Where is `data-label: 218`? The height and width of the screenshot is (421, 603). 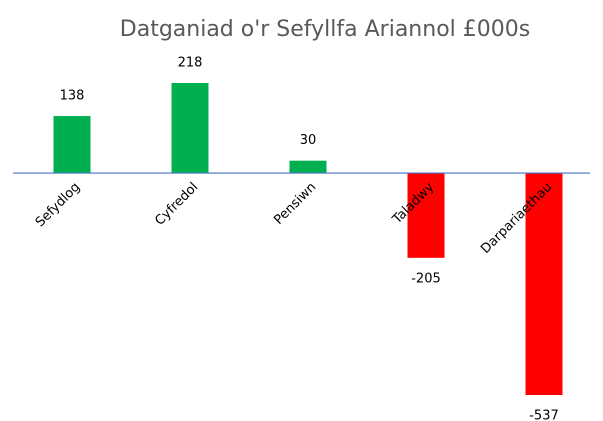 data-label: 218 is located at coordinates (190, 63).